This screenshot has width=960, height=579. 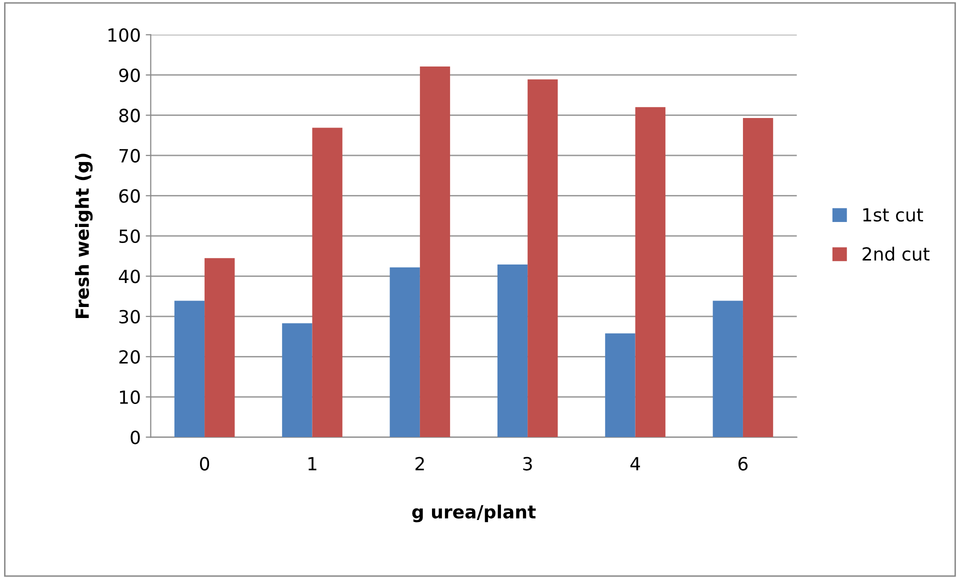 I want to click on y-tick-label: 70, so click(x=130, y=155).